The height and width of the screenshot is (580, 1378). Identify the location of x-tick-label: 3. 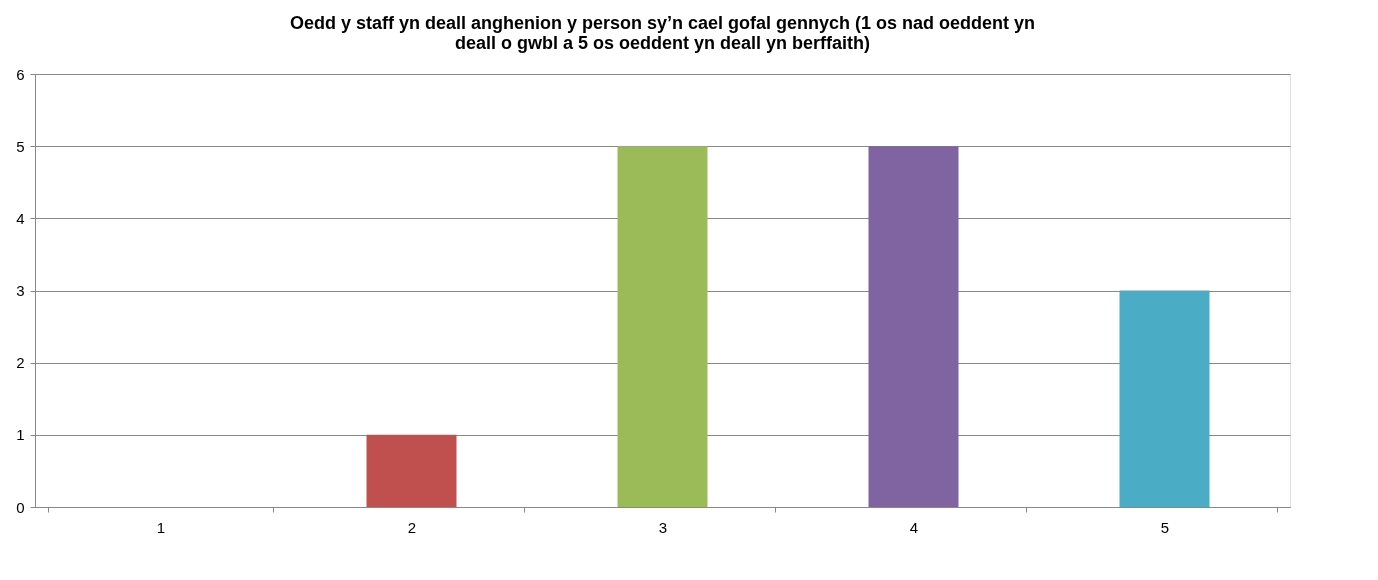
(663, 527).